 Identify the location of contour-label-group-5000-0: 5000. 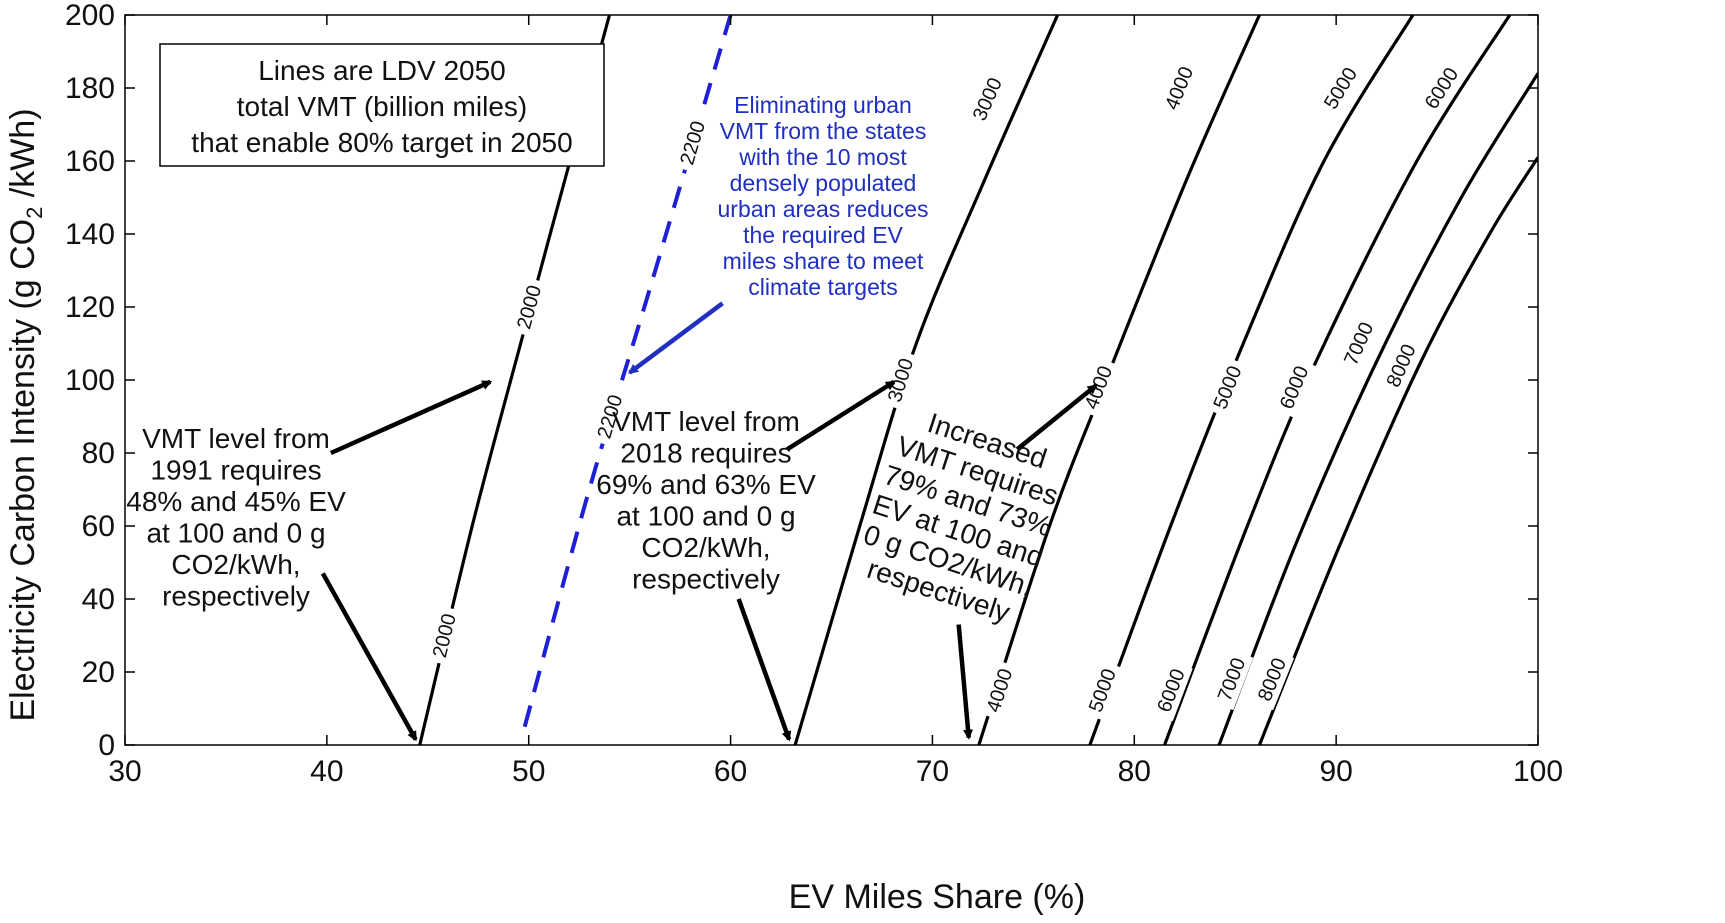
(1102, 690).